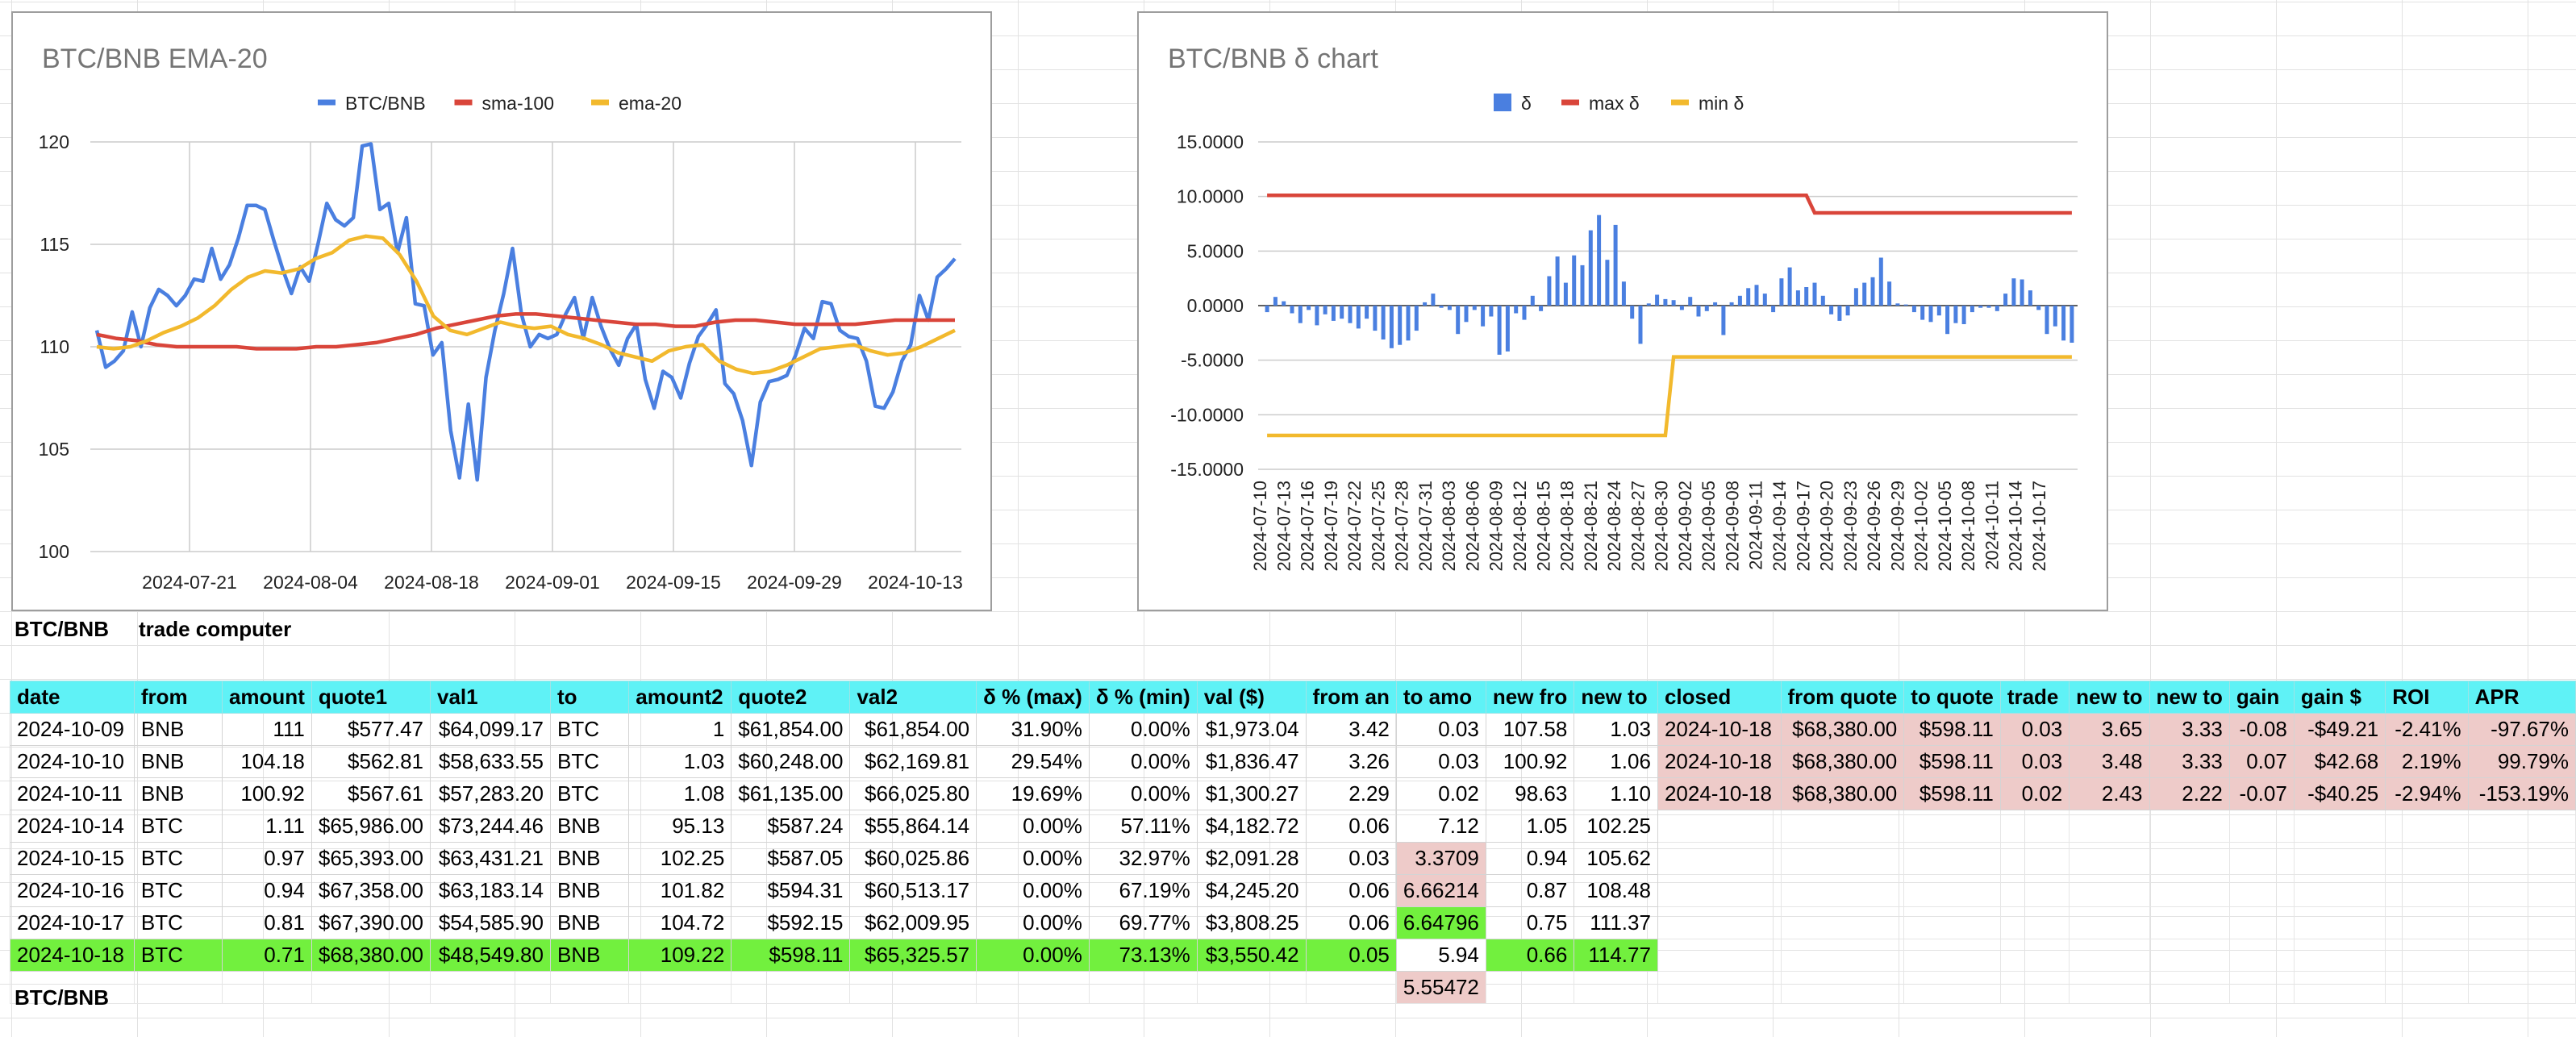  I want to click on table-cell: $562.81, so click(371, 761).